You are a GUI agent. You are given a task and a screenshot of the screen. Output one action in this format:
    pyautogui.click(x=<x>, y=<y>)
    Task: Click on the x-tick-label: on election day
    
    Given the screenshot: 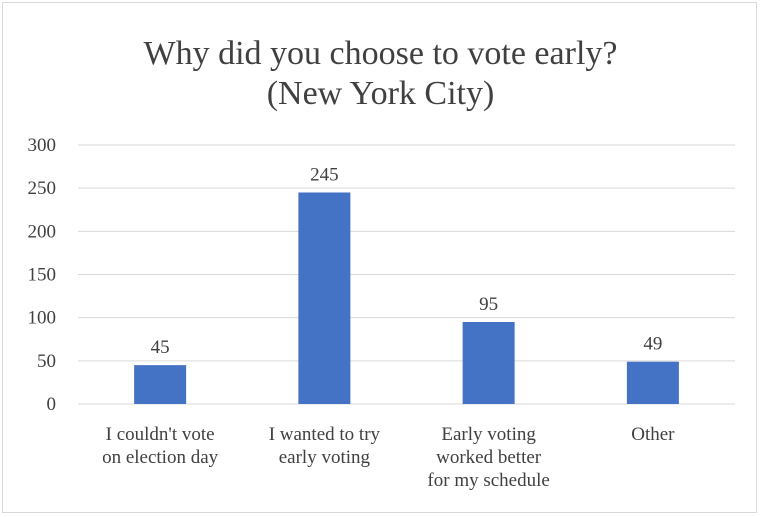 What is the action you would take?
    pyautogui.click(x=160, y=457)
    